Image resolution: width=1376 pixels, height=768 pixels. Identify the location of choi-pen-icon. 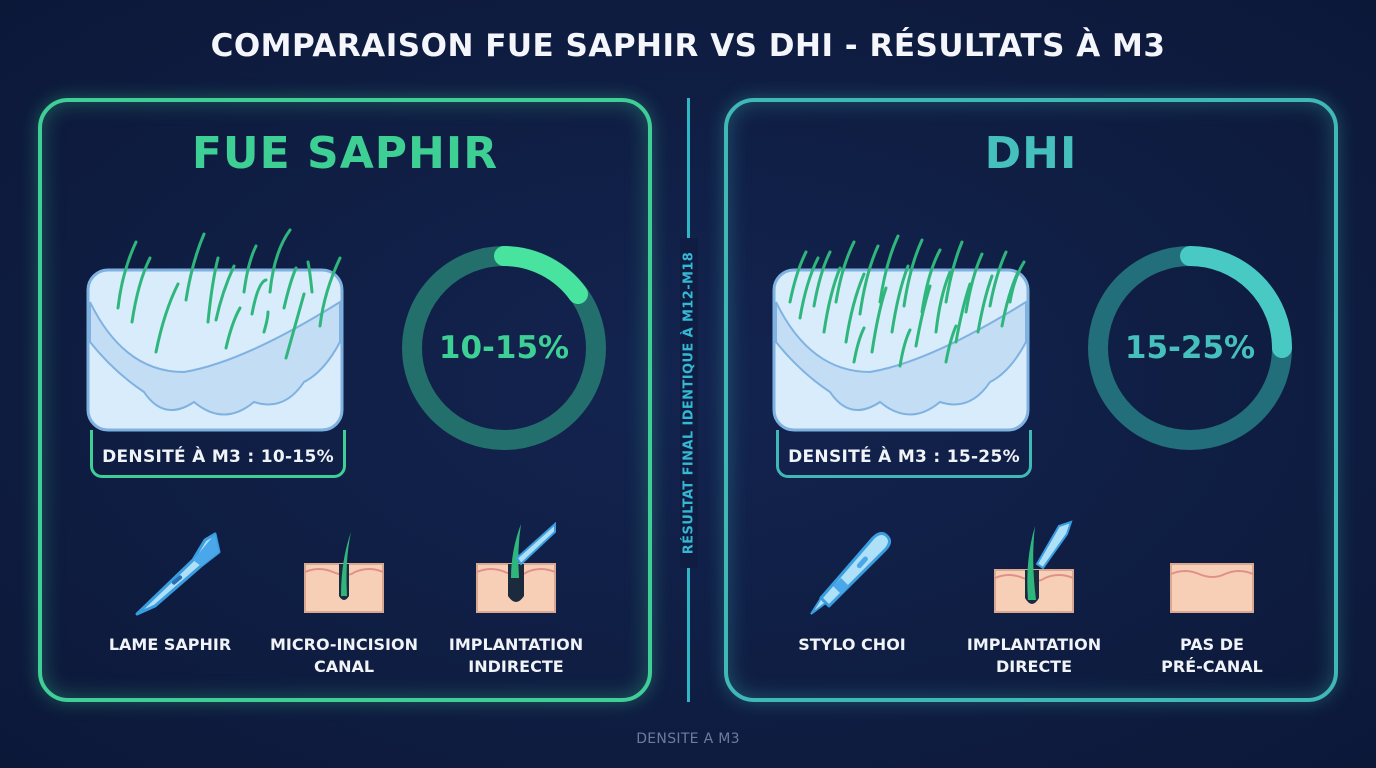
(851, 573).